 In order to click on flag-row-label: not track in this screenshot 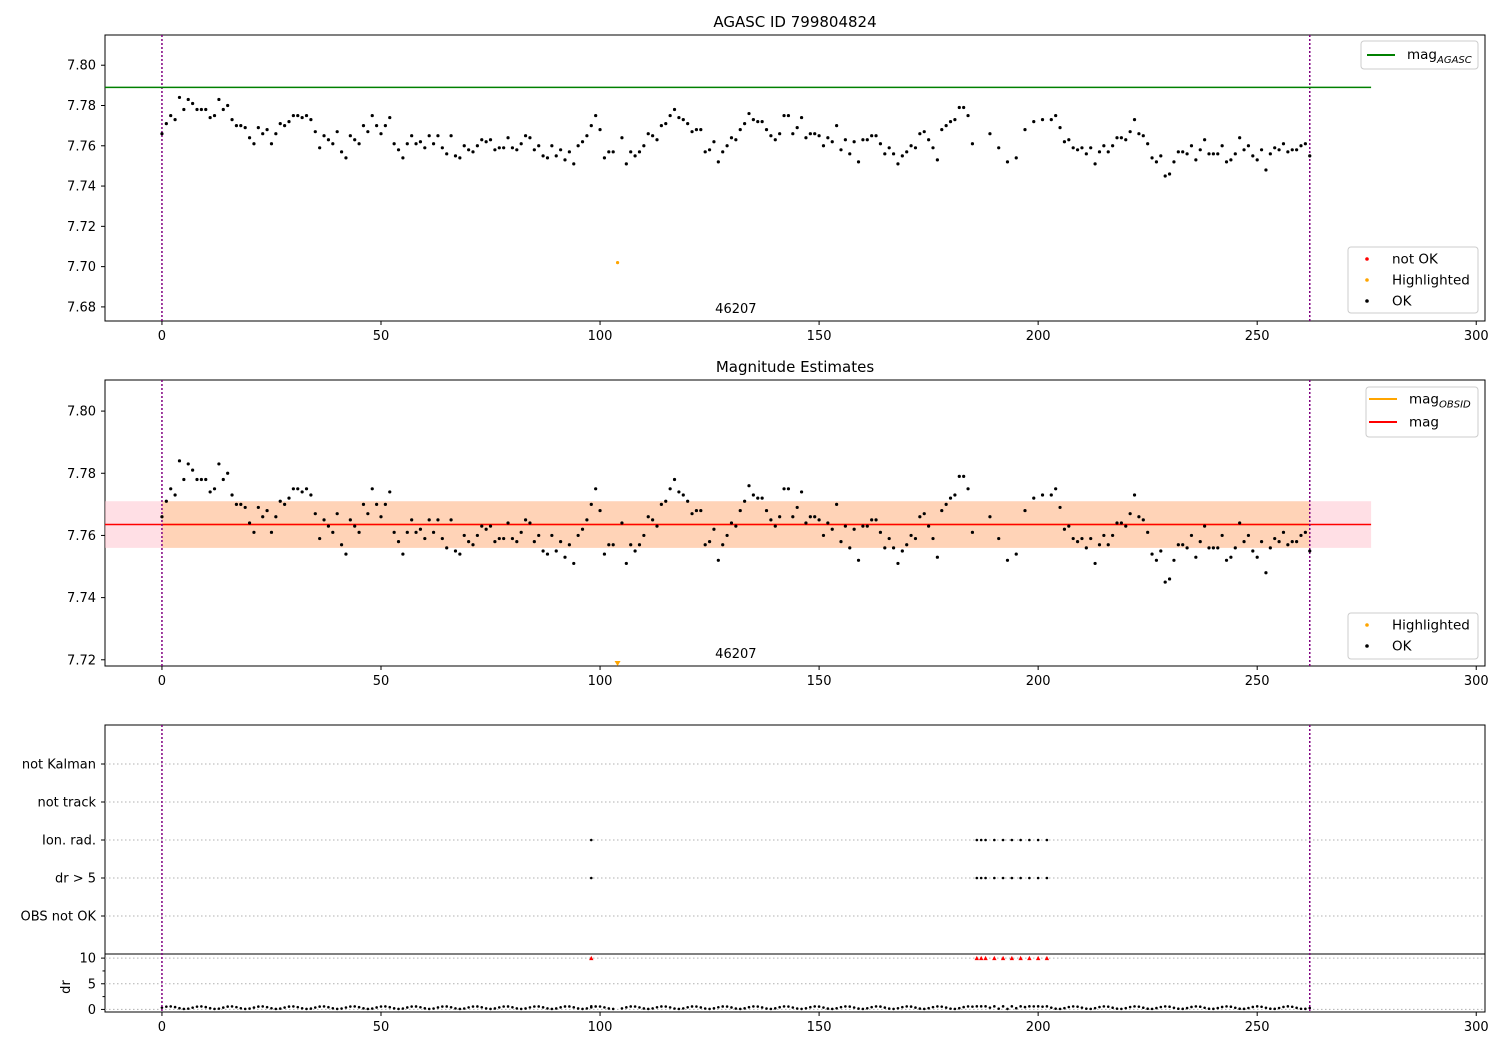, I will do `click(66, 803)`.